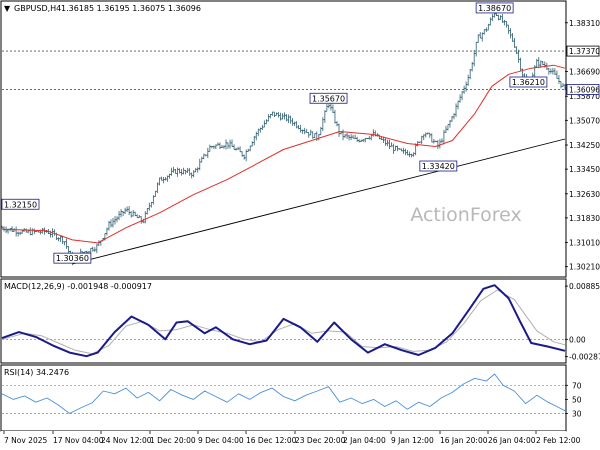  Describe the element at coordinates (558, 440) in the screenshot. I see `x-tick-label: 2 Feb 12:00` at that location.